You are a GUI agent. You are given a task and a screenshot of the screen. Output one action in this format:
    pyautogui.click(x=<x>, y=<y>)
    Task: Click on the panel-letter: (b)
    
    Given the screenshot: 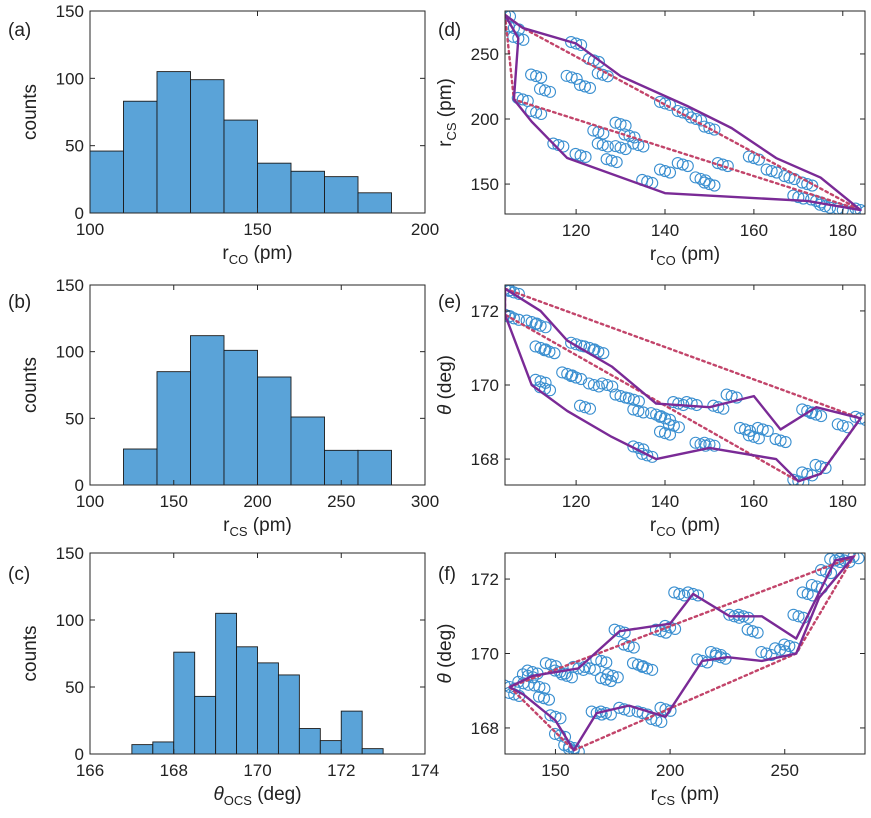 What is the action you would take?
    pyautogui.click(x=19, y=302)
    